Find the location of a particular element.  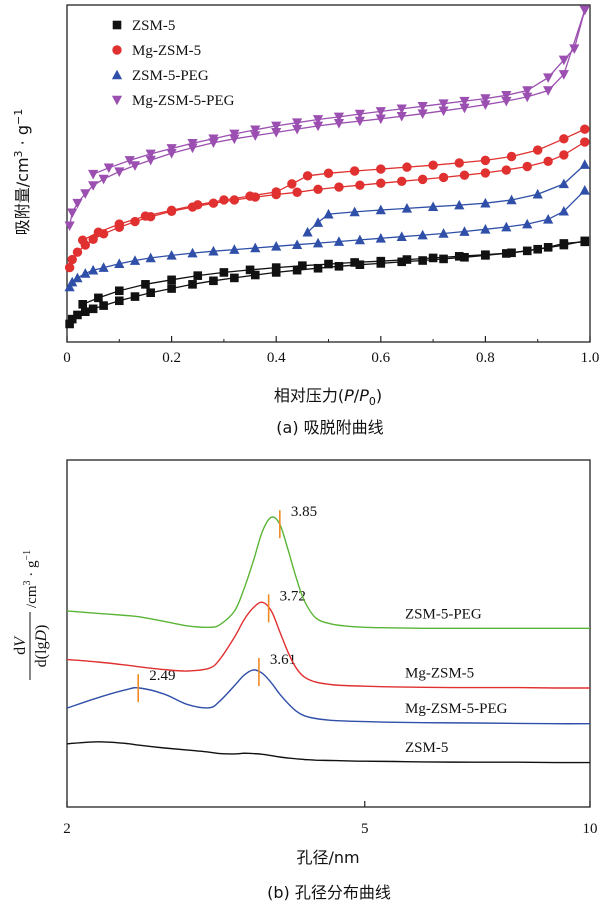

pore-series-zsm-5-peg: ZSM-5-PEG 3.85 is located at coordinates (328, 567).